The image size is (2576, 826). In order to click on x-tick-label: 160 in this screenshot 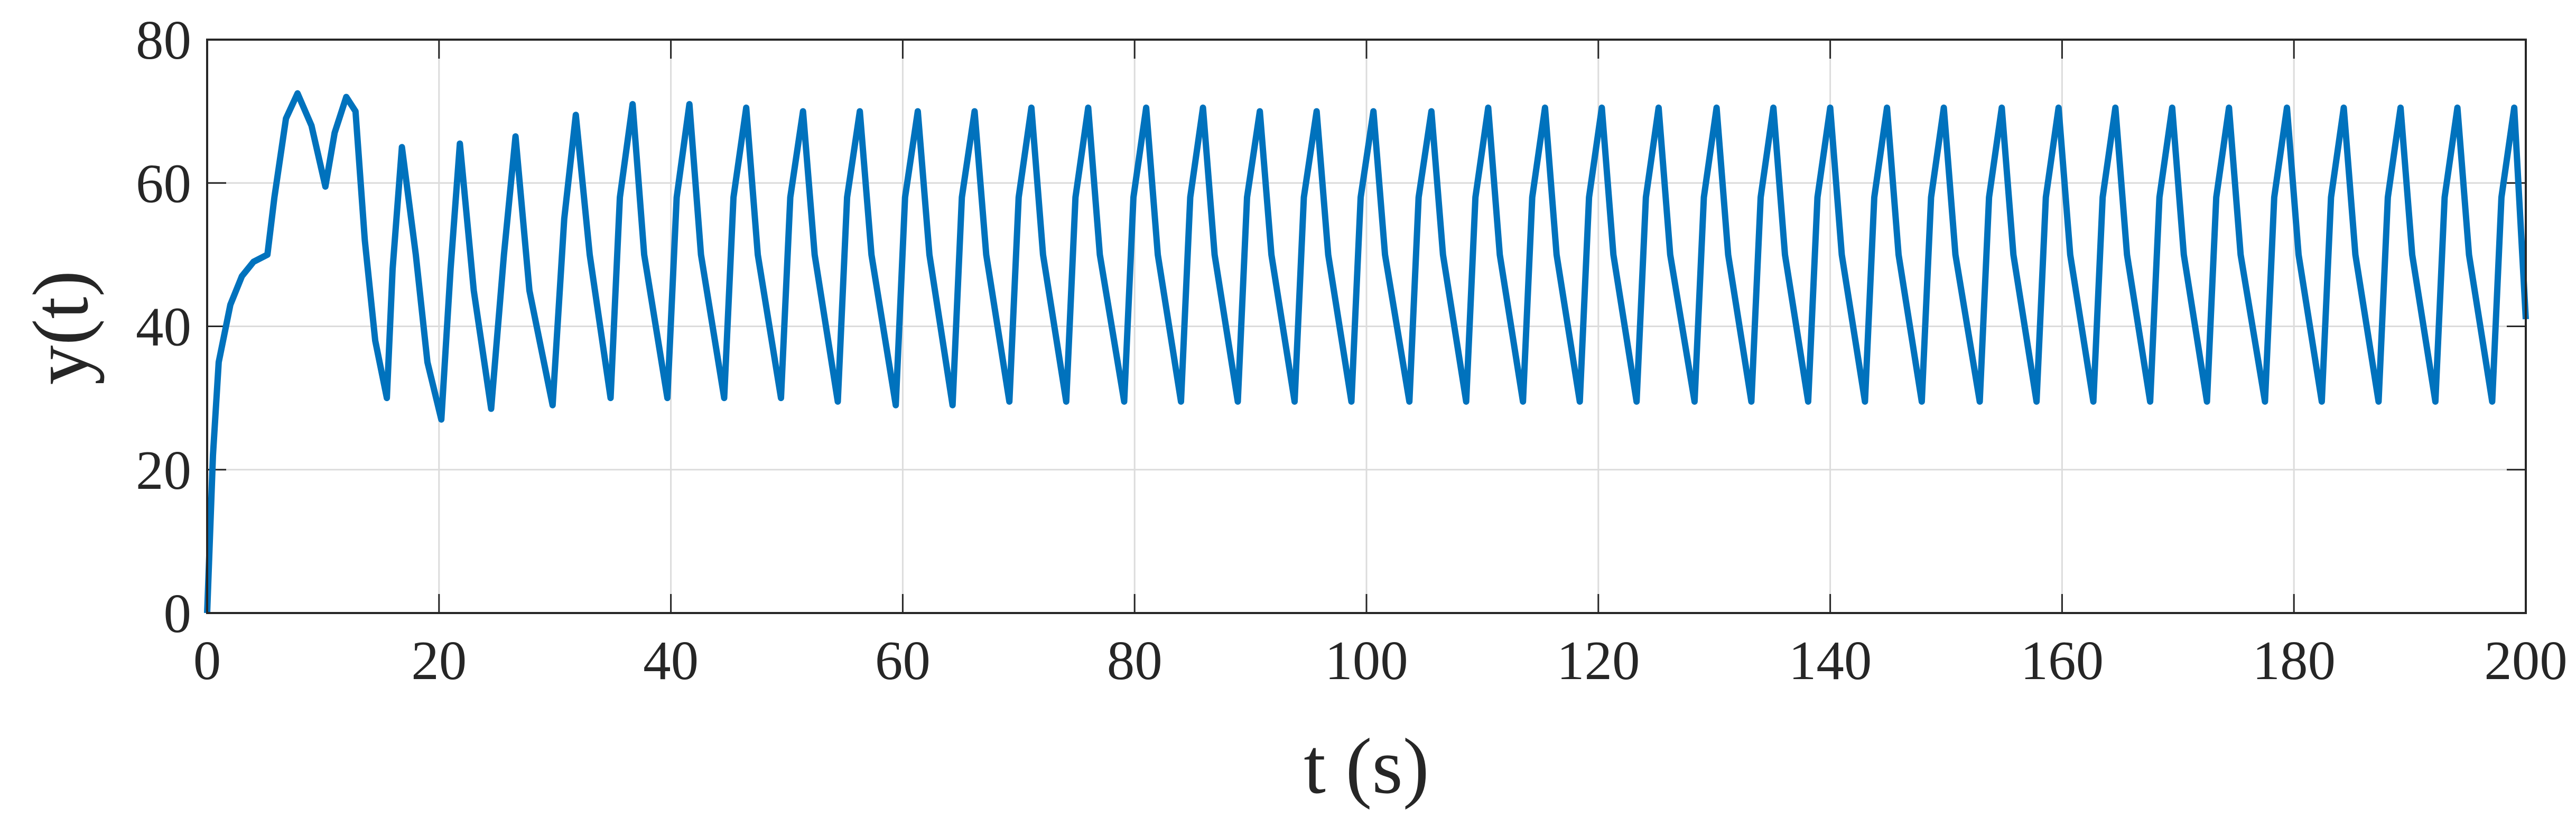, I will do `click(2062, 660)`.